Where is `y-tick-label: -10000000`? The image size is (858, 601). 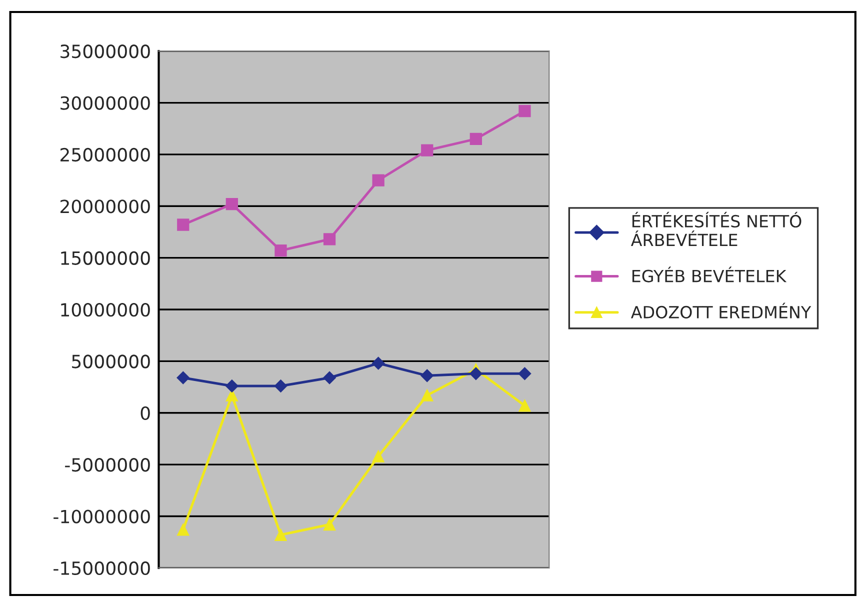
y-tick-label: -10000000 is located at coordinates (102, 517).